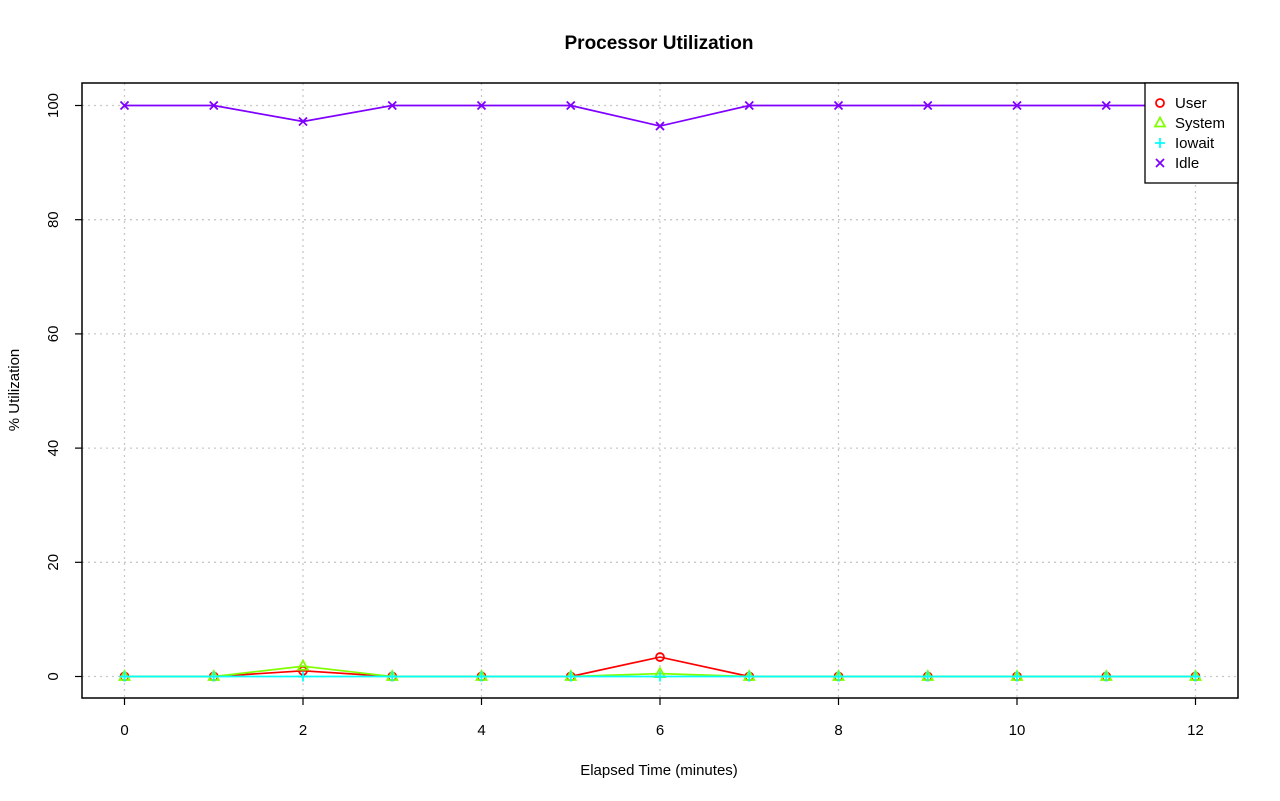 The width and height of the screenshot is (1280, 801). Describe the element at coordinates (660, 730) in the screenshot. I see `x-tick-label: 6` at that location.